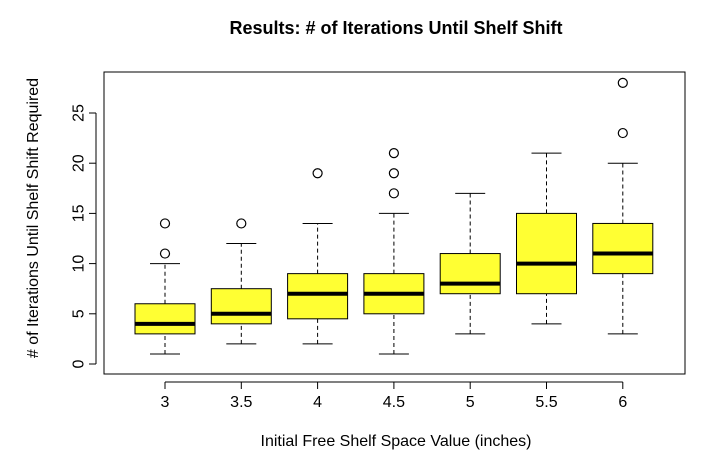 Image resolution: width=708 pixels, height=464 pixels. What do you see at coordinates (622, 402) in the screenshot?
I see `x-tick-label: 6` at bounding box center [622, 402].